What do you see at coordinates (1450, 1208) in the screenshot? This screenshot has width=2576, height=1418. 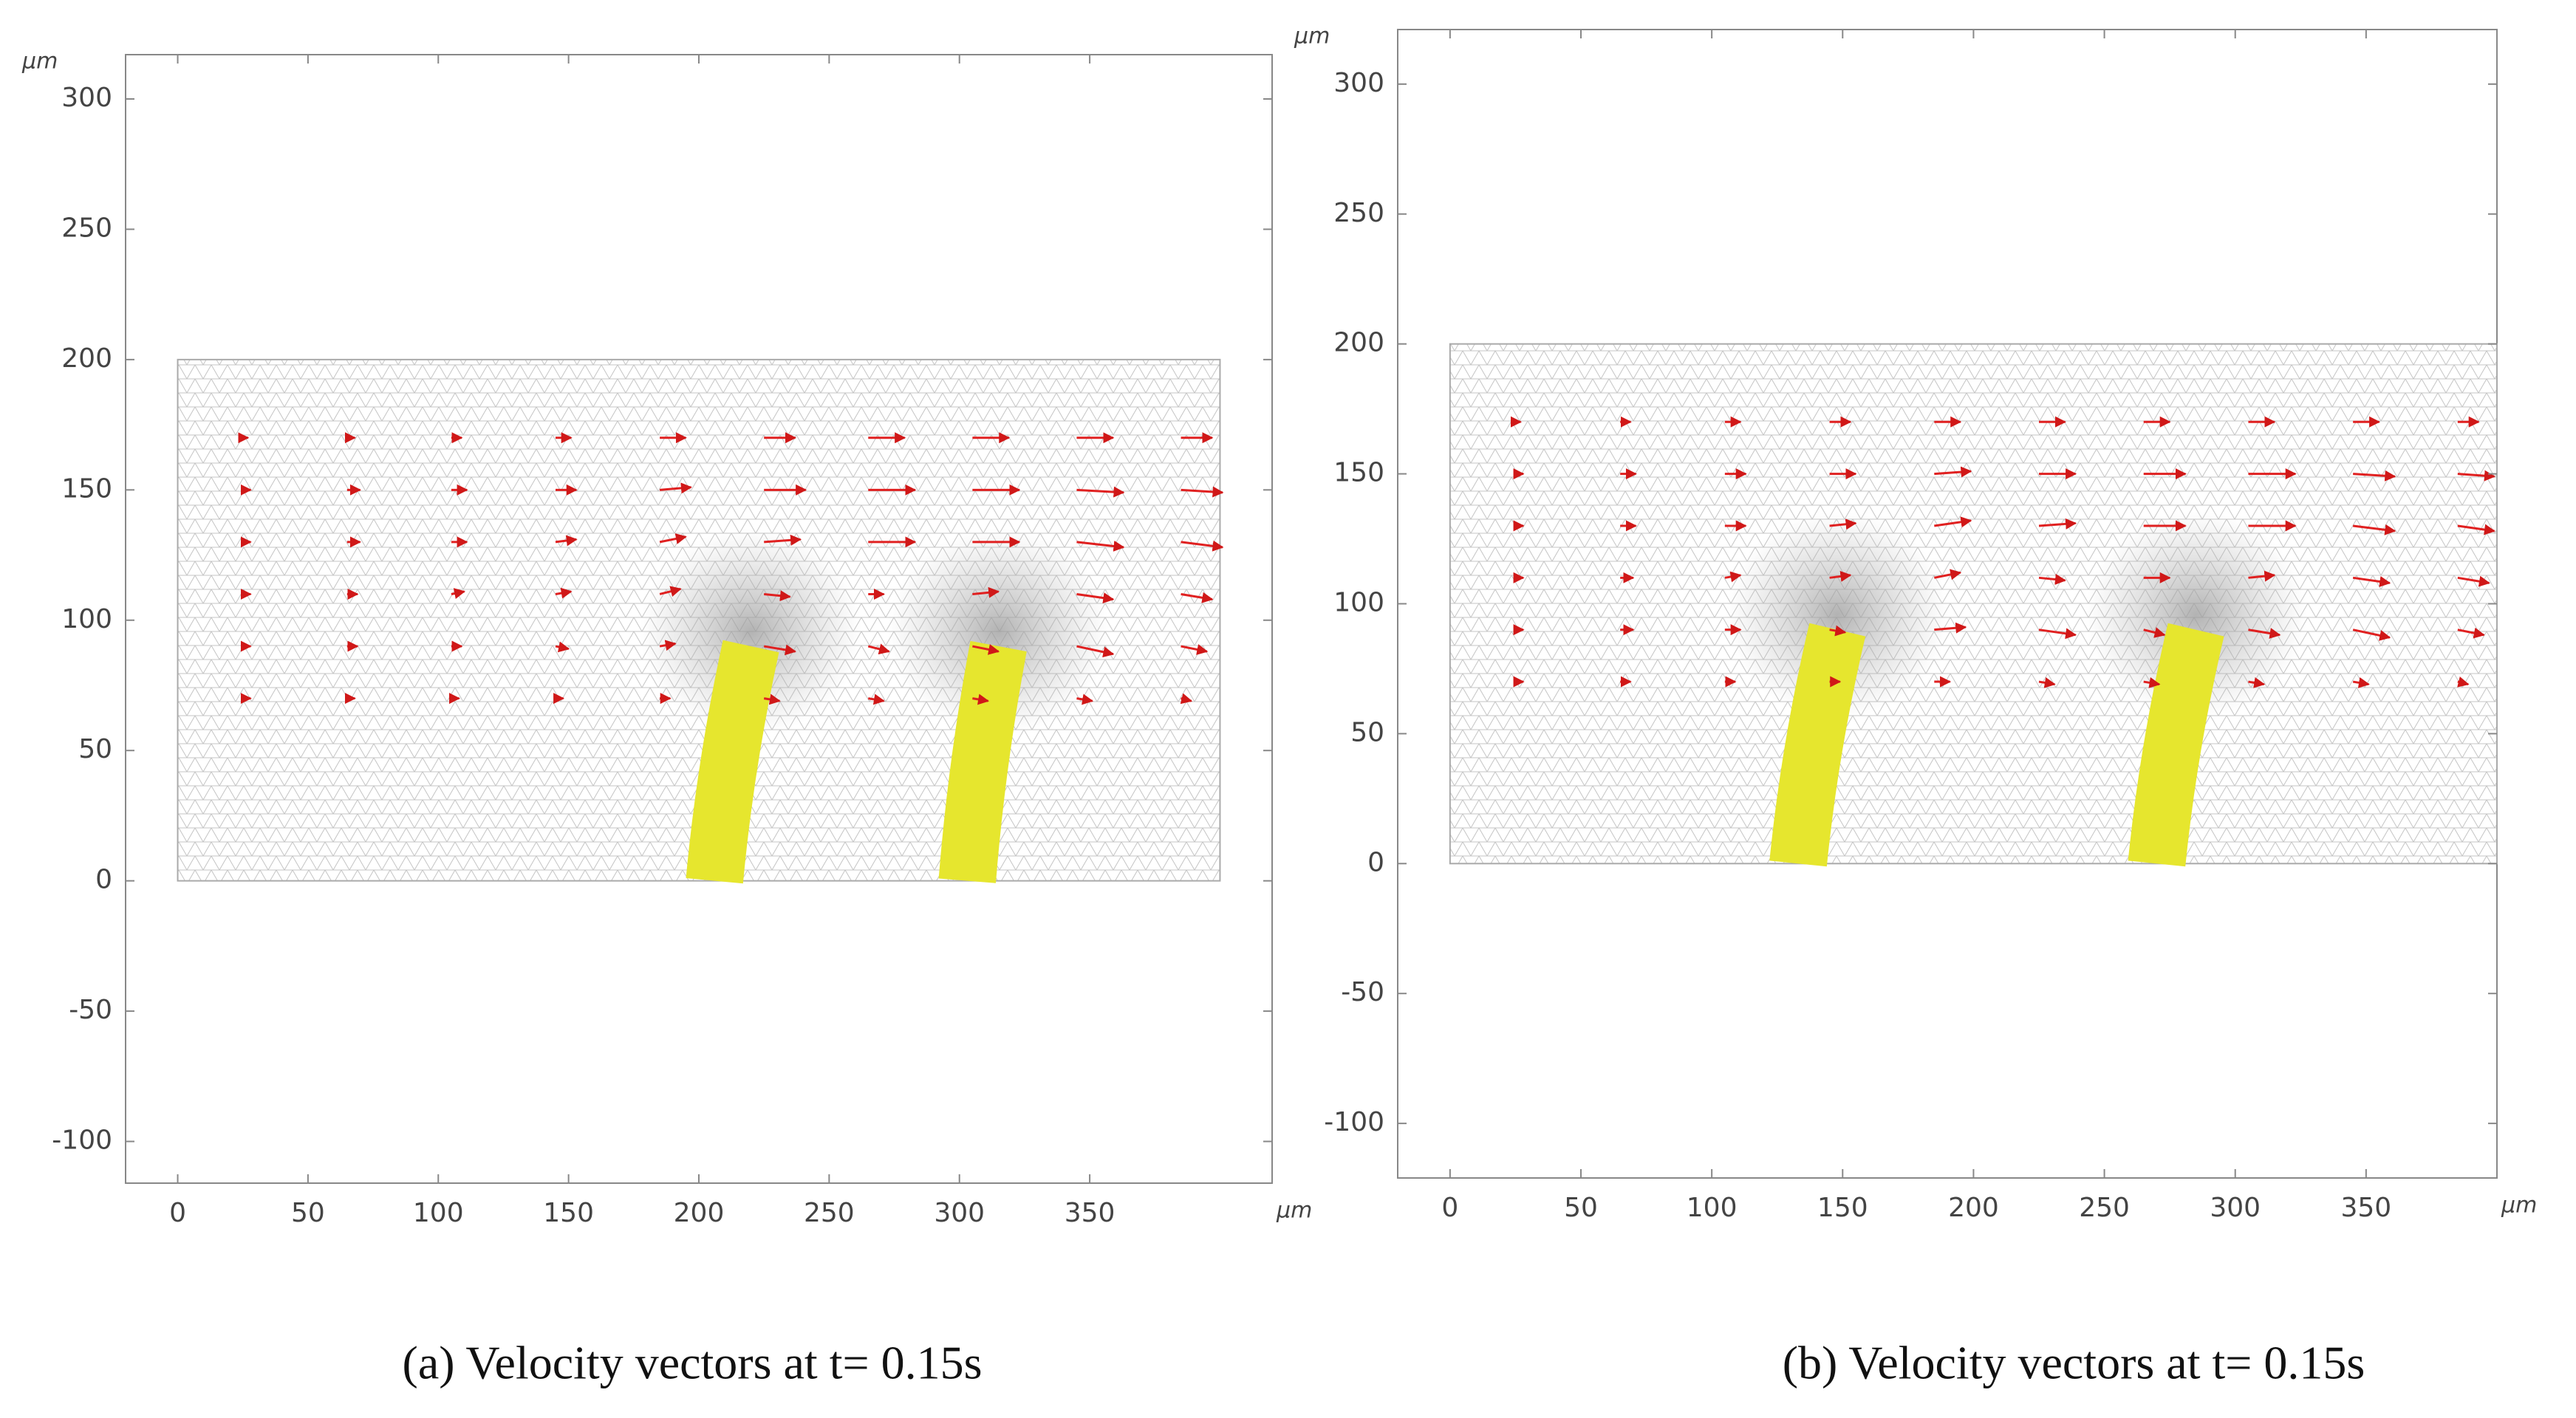 I see `x-tick-label: 0` at bounding box center [1450, 1208].